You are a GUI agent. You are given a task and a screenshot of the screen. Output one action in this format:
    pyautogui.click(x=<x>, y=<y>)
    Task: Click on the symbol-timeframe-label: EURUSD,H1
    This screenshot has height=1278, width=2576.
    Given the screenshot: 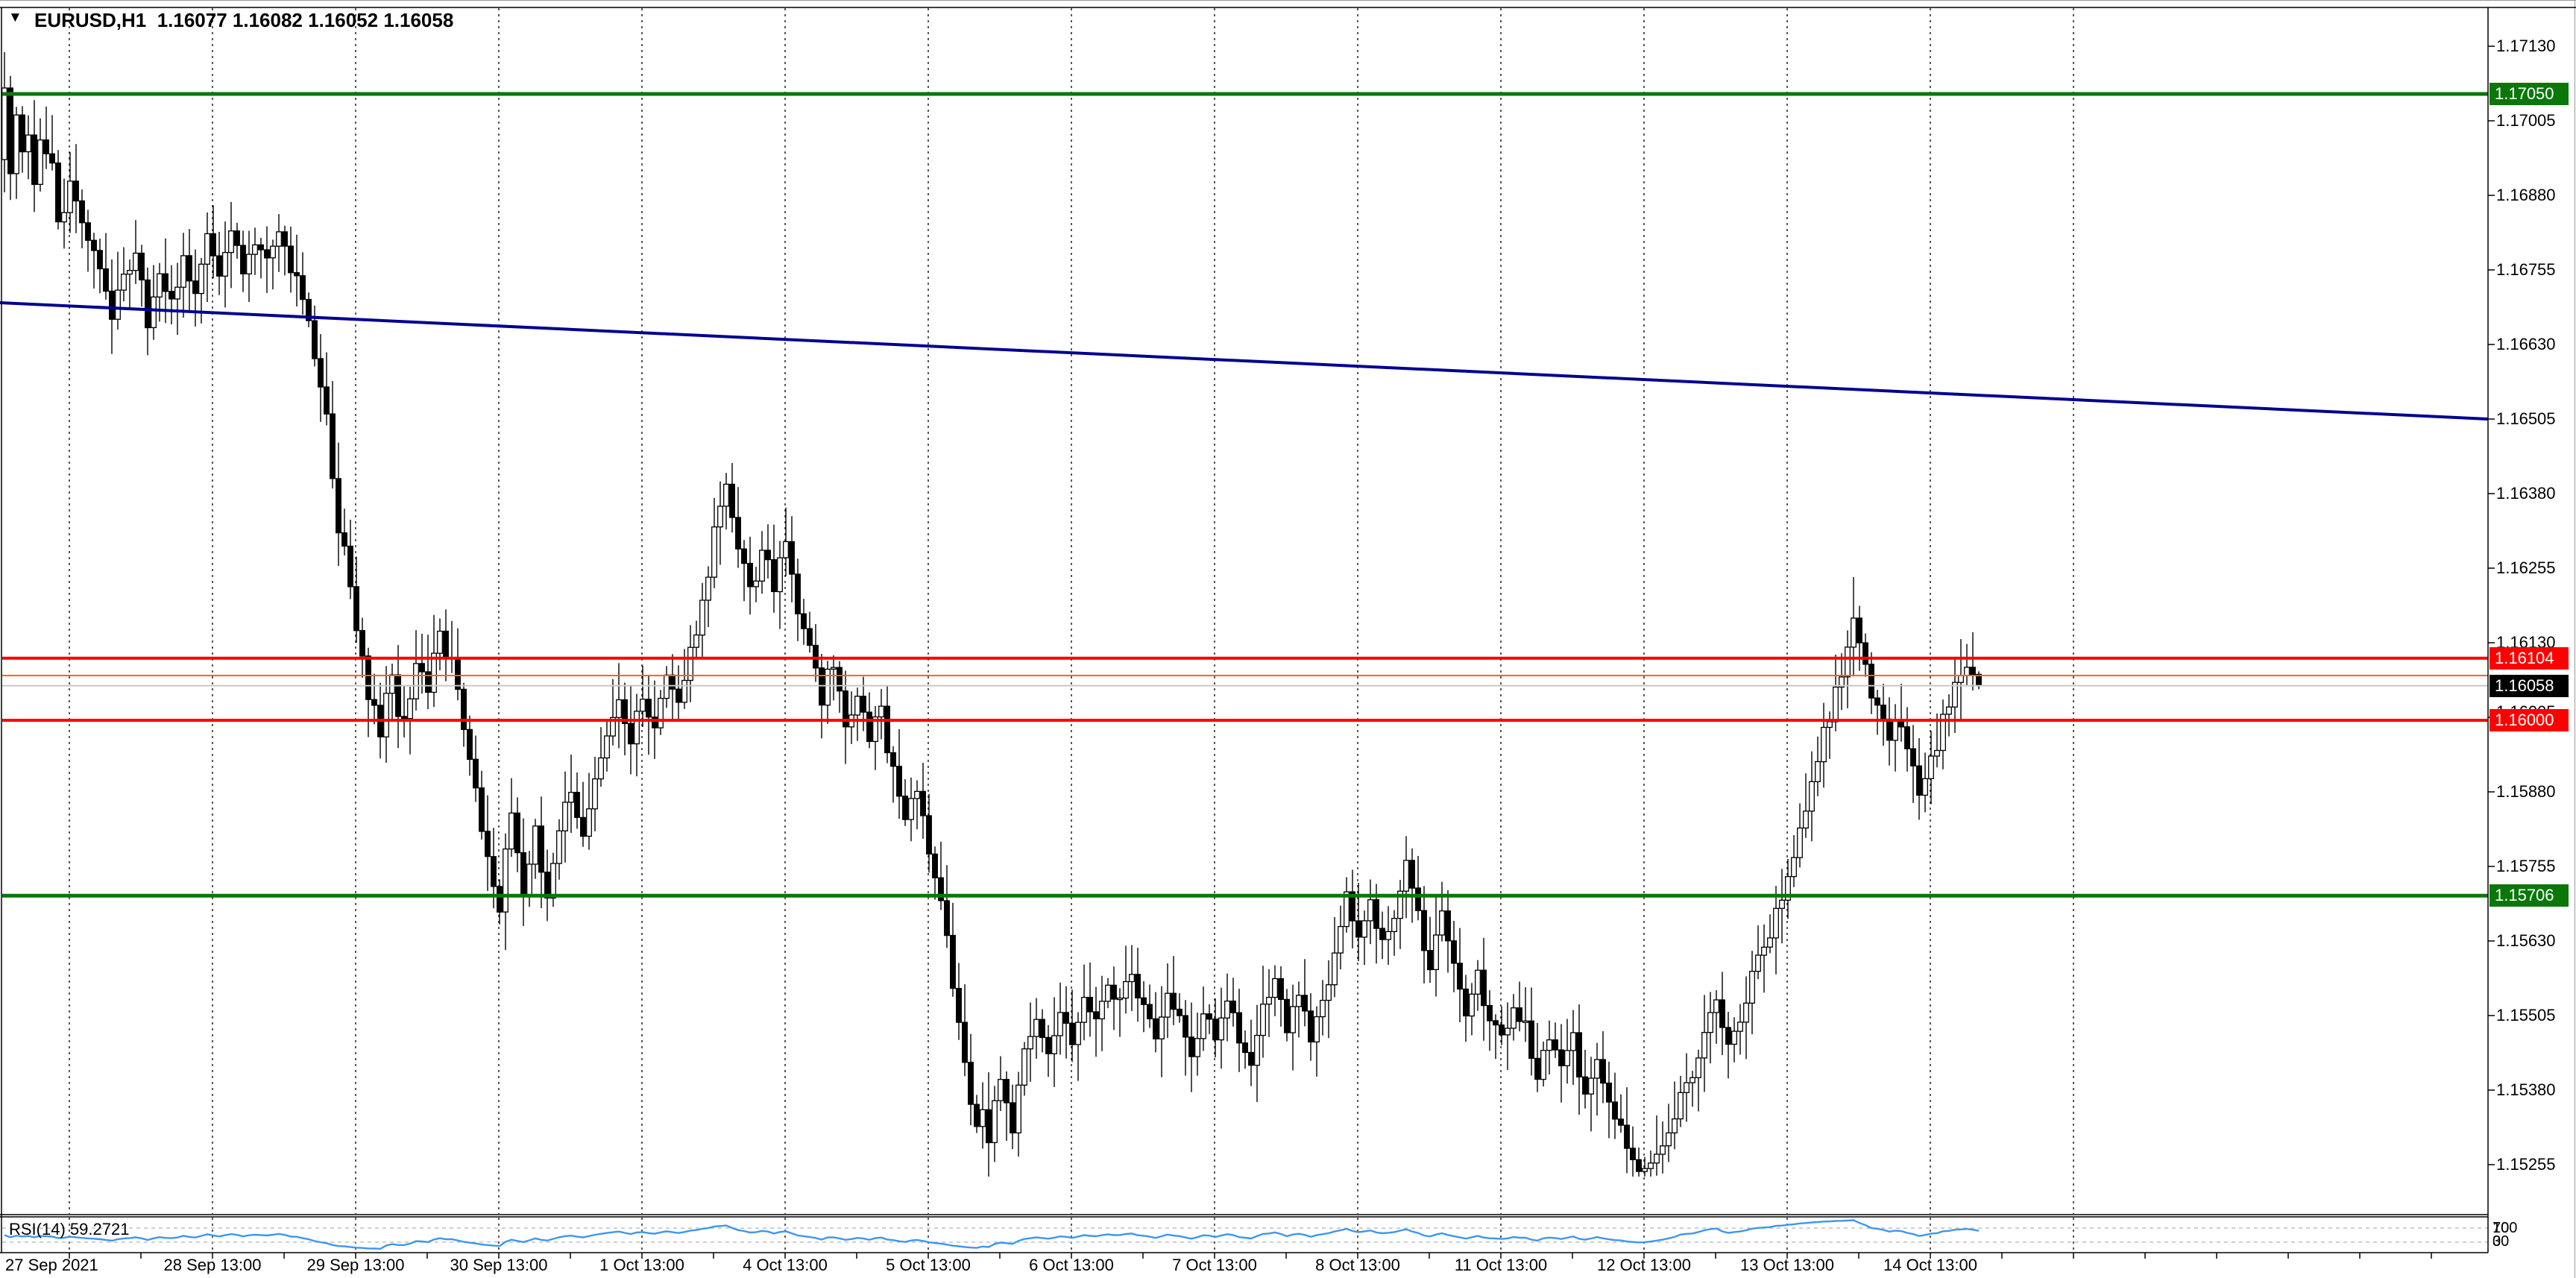 What is the action you would take?
    pyautogui.click(x=90, y=20)
    